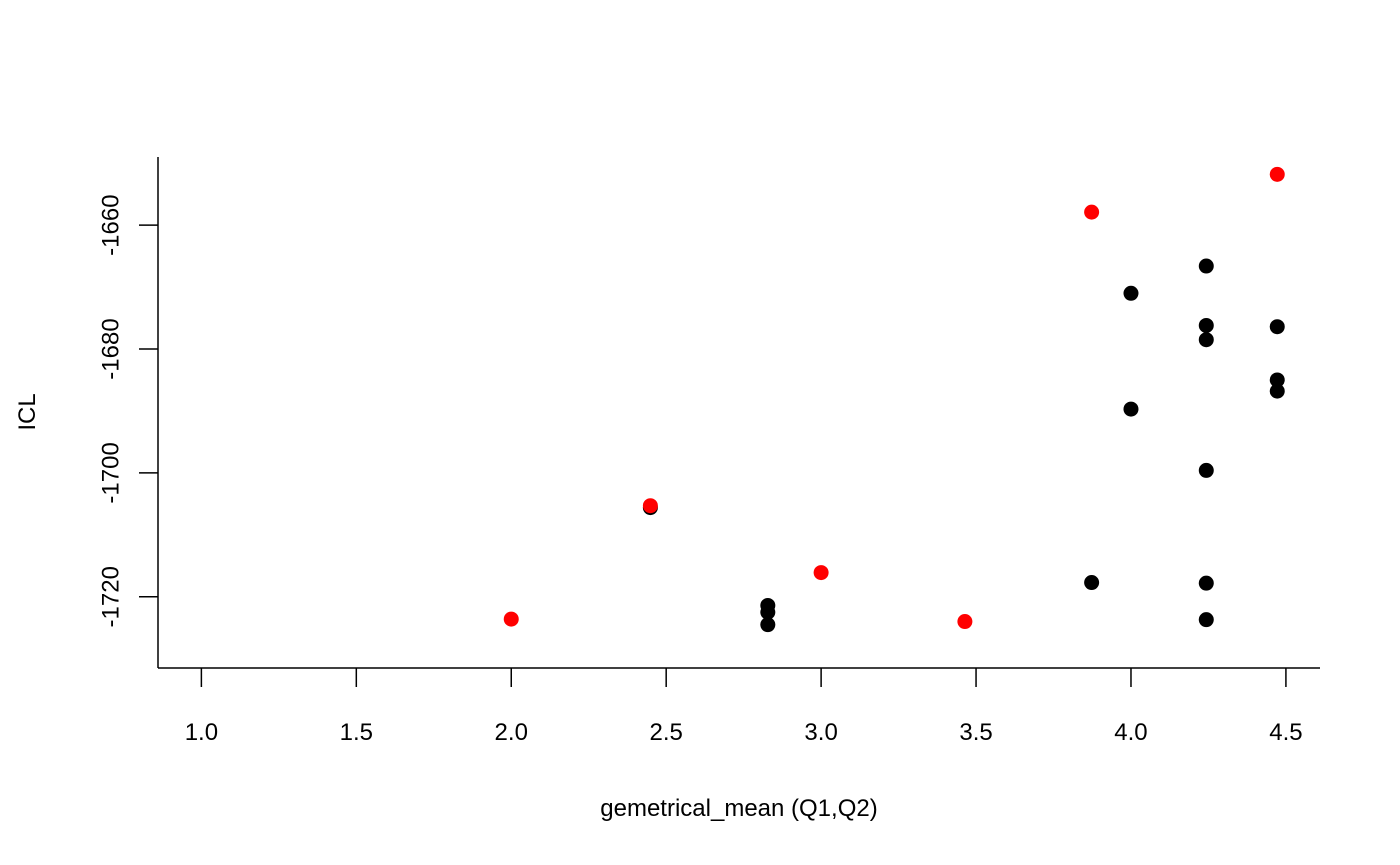 Image resolution: width=1400 pixels, height=865 pixels. What do you see at coordinates (110, 596) in the screenshot?
I see `y-tick-label: -1720` at bounding box center [110, 596].